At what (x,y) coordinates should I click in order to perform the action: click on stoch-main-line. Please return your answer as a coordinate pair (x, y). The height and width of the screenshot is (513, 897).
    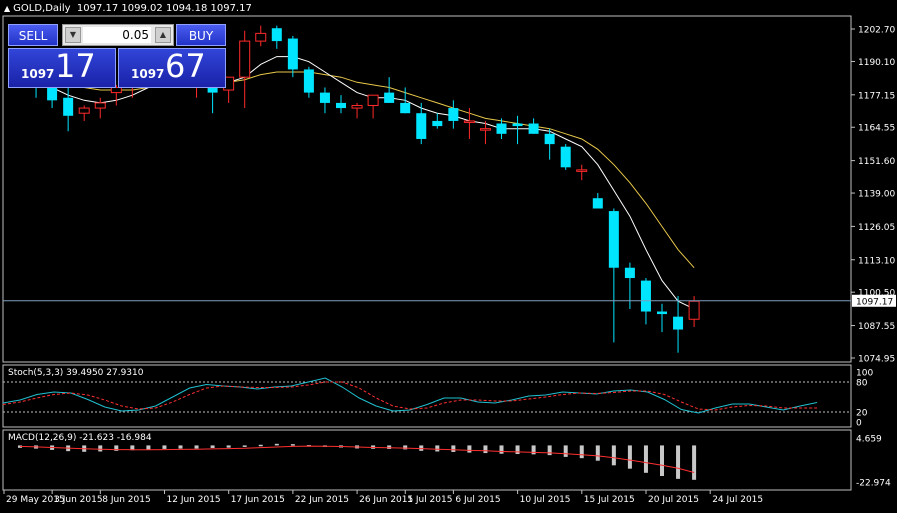
    Looking at the image, I should click on (410, 395).